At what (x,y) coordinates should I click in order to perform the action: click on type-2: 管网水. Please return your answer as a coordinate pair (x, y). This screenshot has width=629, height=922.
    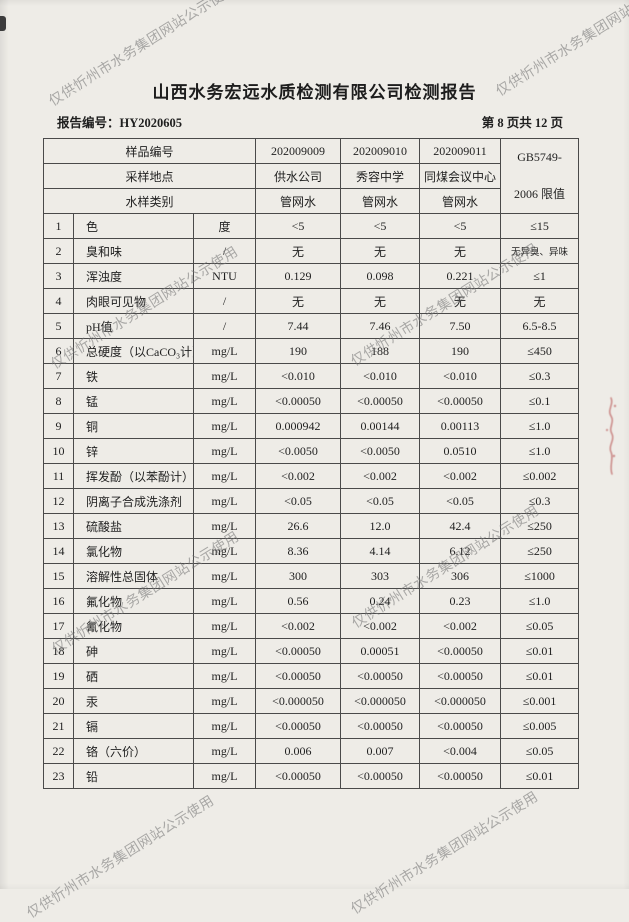
    Looking at the image, I should click on (380, 201).